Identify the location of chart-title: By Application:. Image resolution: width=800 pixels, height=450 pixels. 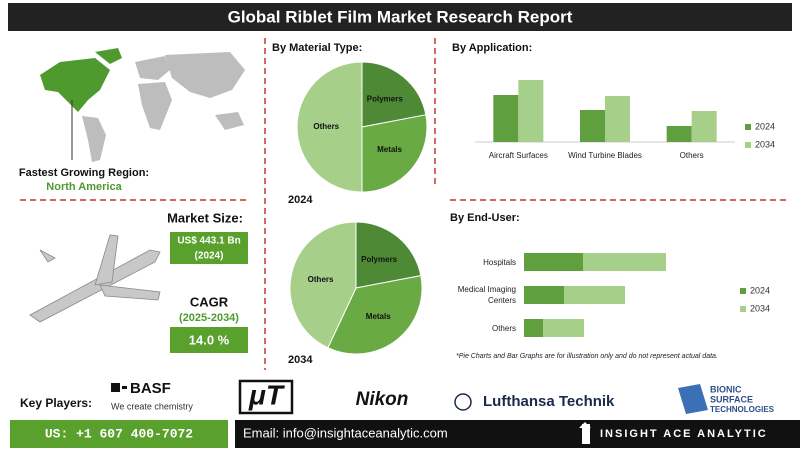
(492, 48).